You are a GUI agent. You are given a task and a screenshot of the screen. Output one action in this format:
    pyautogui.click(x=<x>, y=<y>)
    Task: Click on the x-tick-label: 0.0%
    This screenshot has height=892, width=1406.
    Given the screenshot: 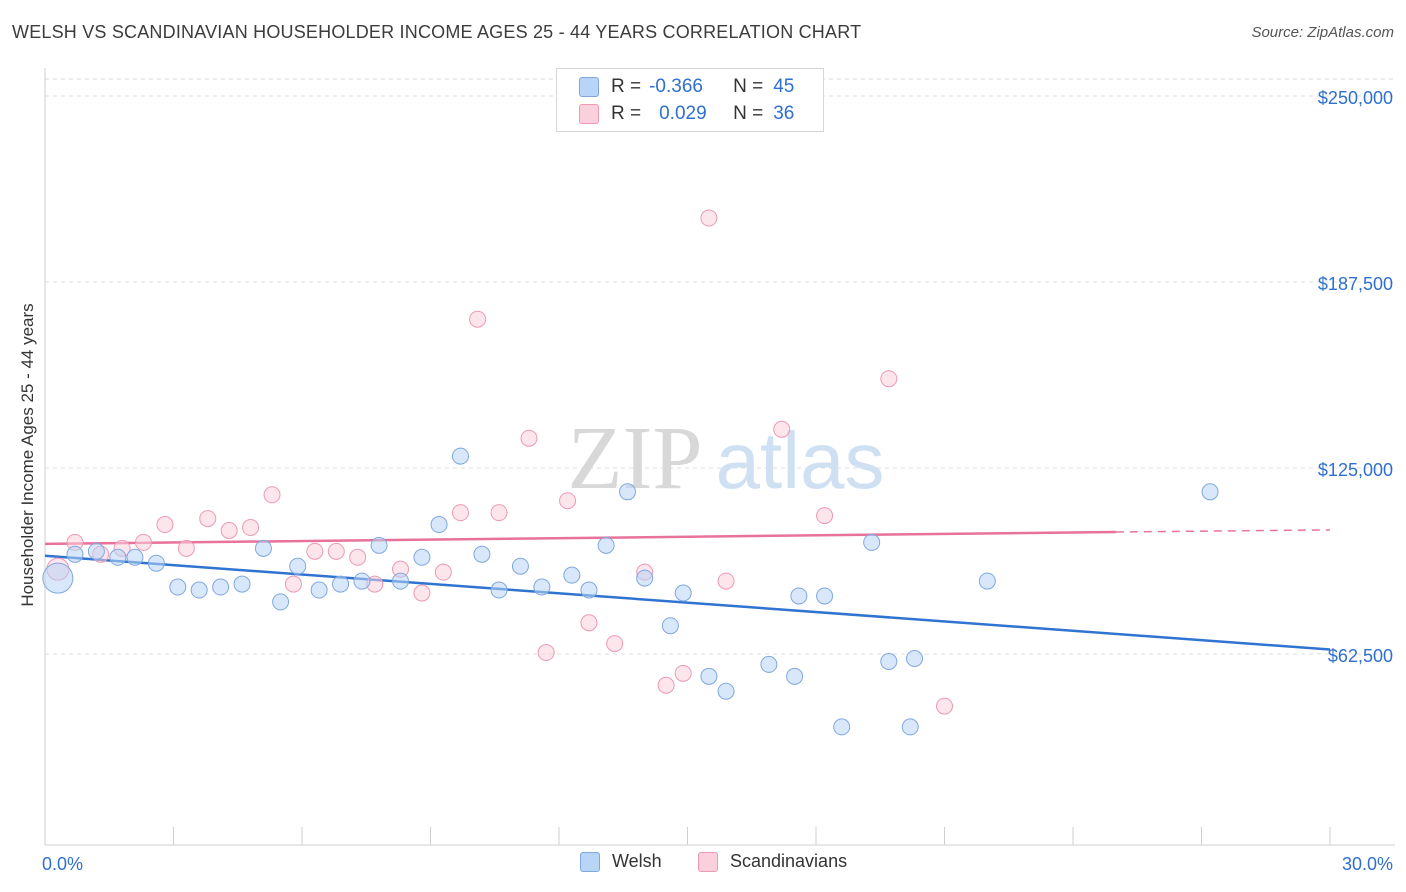 What is the action you would take?
    pyautogui.click(x=62, y=864)
    